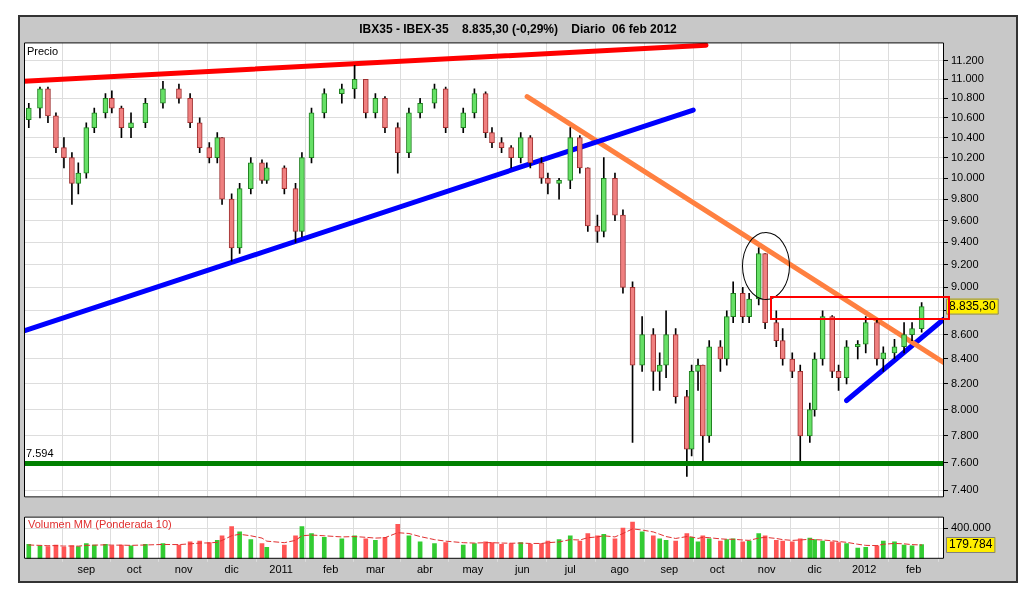 The width and height of the screenshot is (1020, 600). What do you see at coordinates (518, 28) in the screenshot?
I see `chart-title: IBX35 - IBEX-35 8.835,30 (-0,29%) Diario 06 feb 2012` at bounding box center [518, 28].